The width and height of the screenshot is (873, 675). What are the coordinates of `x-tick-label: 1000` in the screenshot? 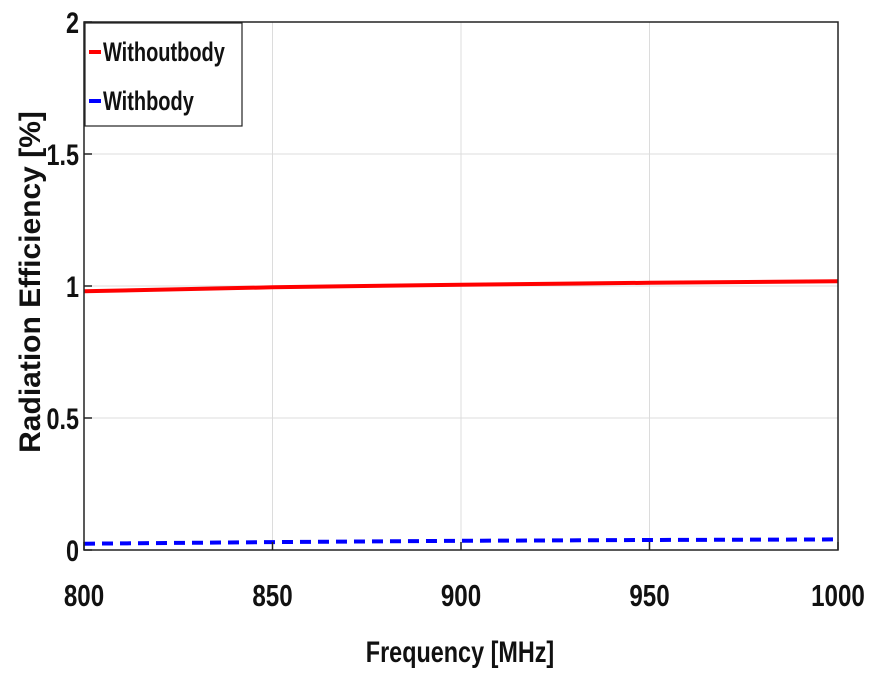 It's located at (838, 595).